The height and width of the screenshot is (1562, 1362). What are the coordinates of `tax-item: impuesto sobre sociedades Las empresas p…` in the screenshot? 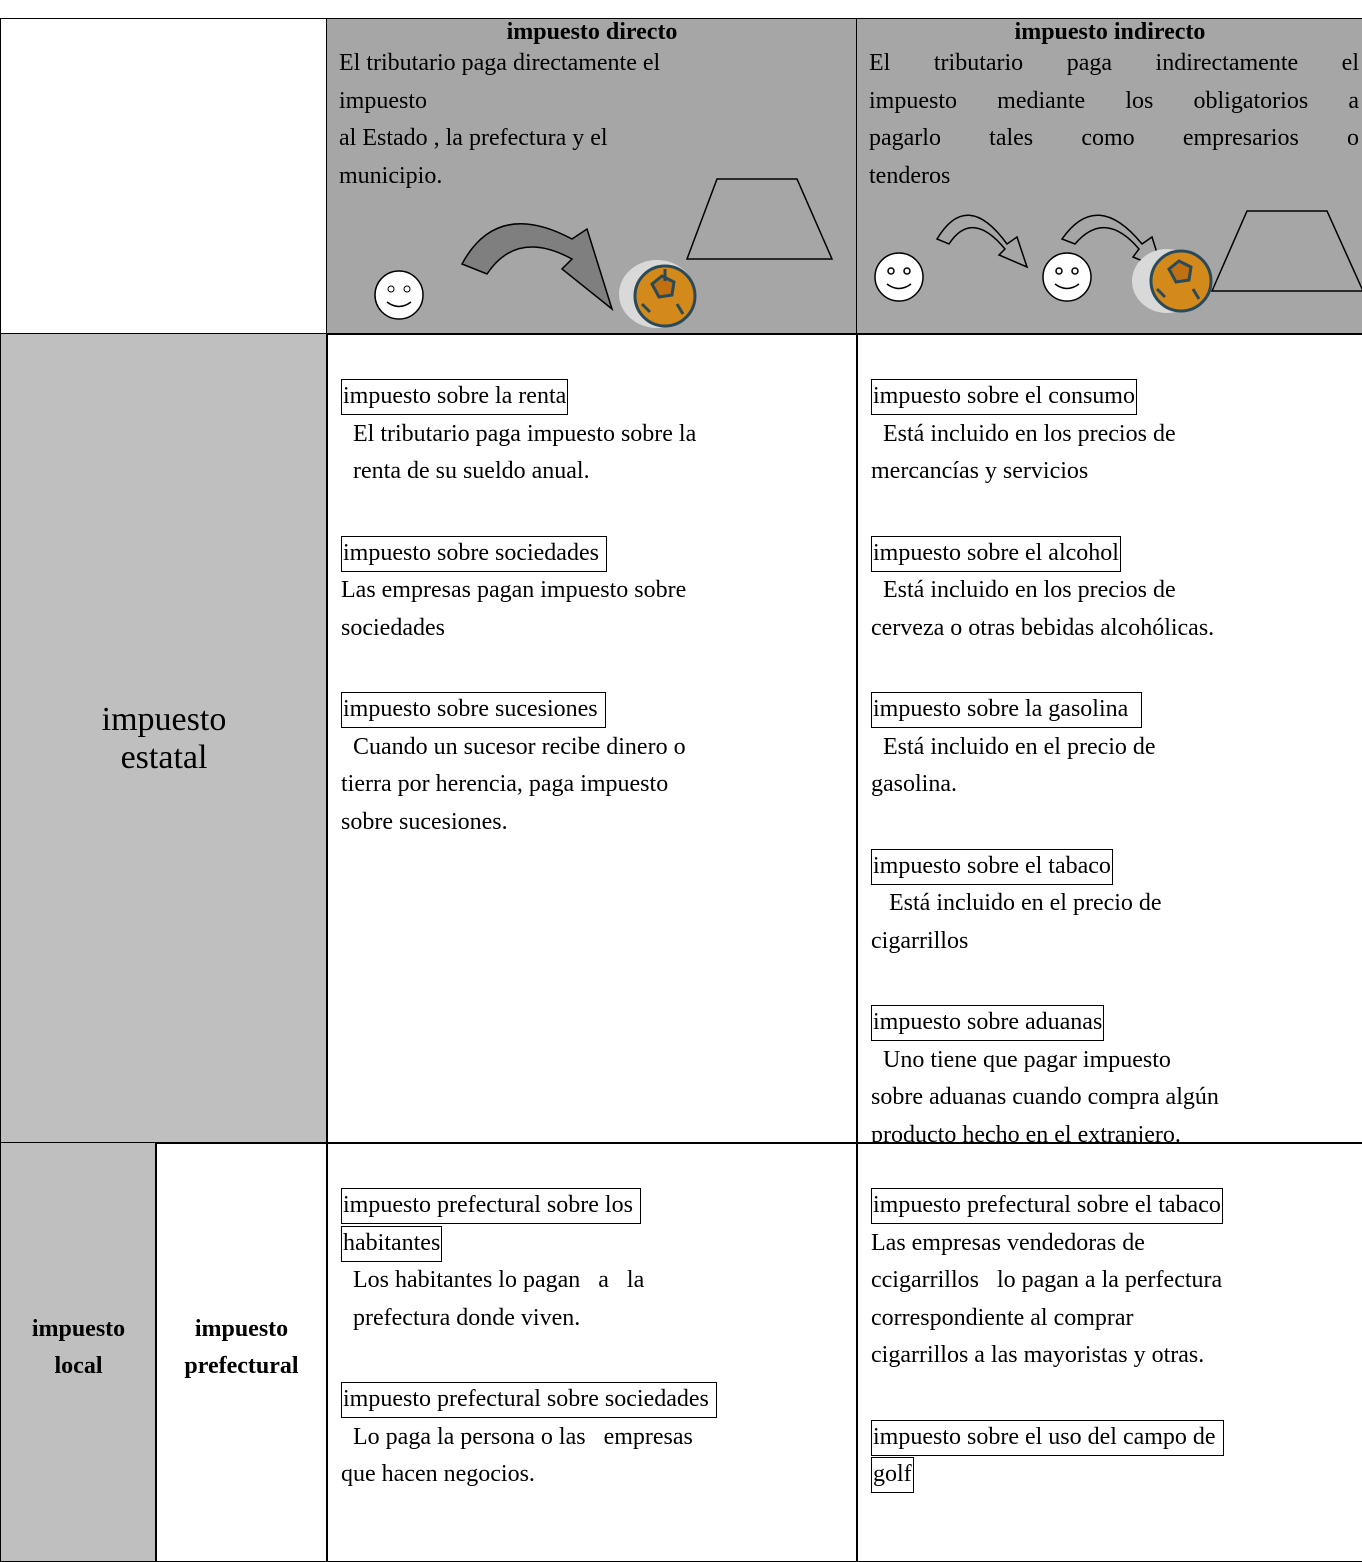 It's located at (599, 591).